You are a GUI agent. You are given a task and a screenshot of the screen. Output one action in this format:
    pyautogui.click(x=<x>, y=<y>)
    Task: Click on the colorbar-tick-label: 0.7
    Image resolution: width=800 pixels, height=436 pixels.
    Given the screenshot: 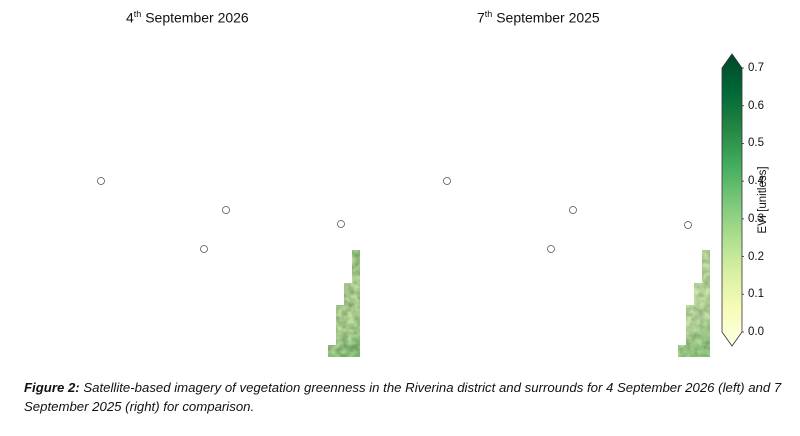 What is the action you would take?
    pyautogui.click(x=756, y=68)
    